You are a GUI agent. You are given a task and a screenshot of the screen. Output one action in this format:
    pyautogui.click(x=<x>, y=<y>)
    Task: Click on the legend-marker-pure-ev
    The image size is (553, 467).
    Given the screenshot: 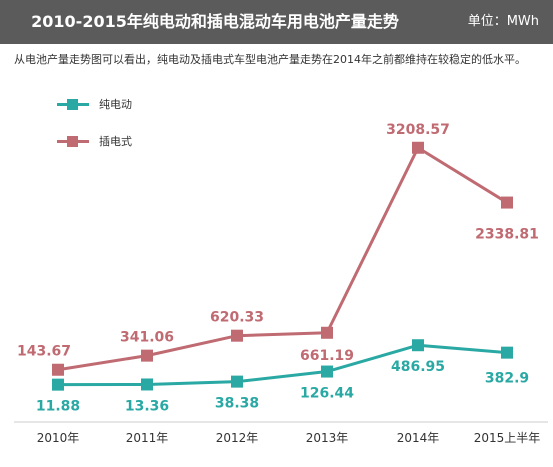 What is the action you would take?
    pyautogui.click(x=72, y=104)
    